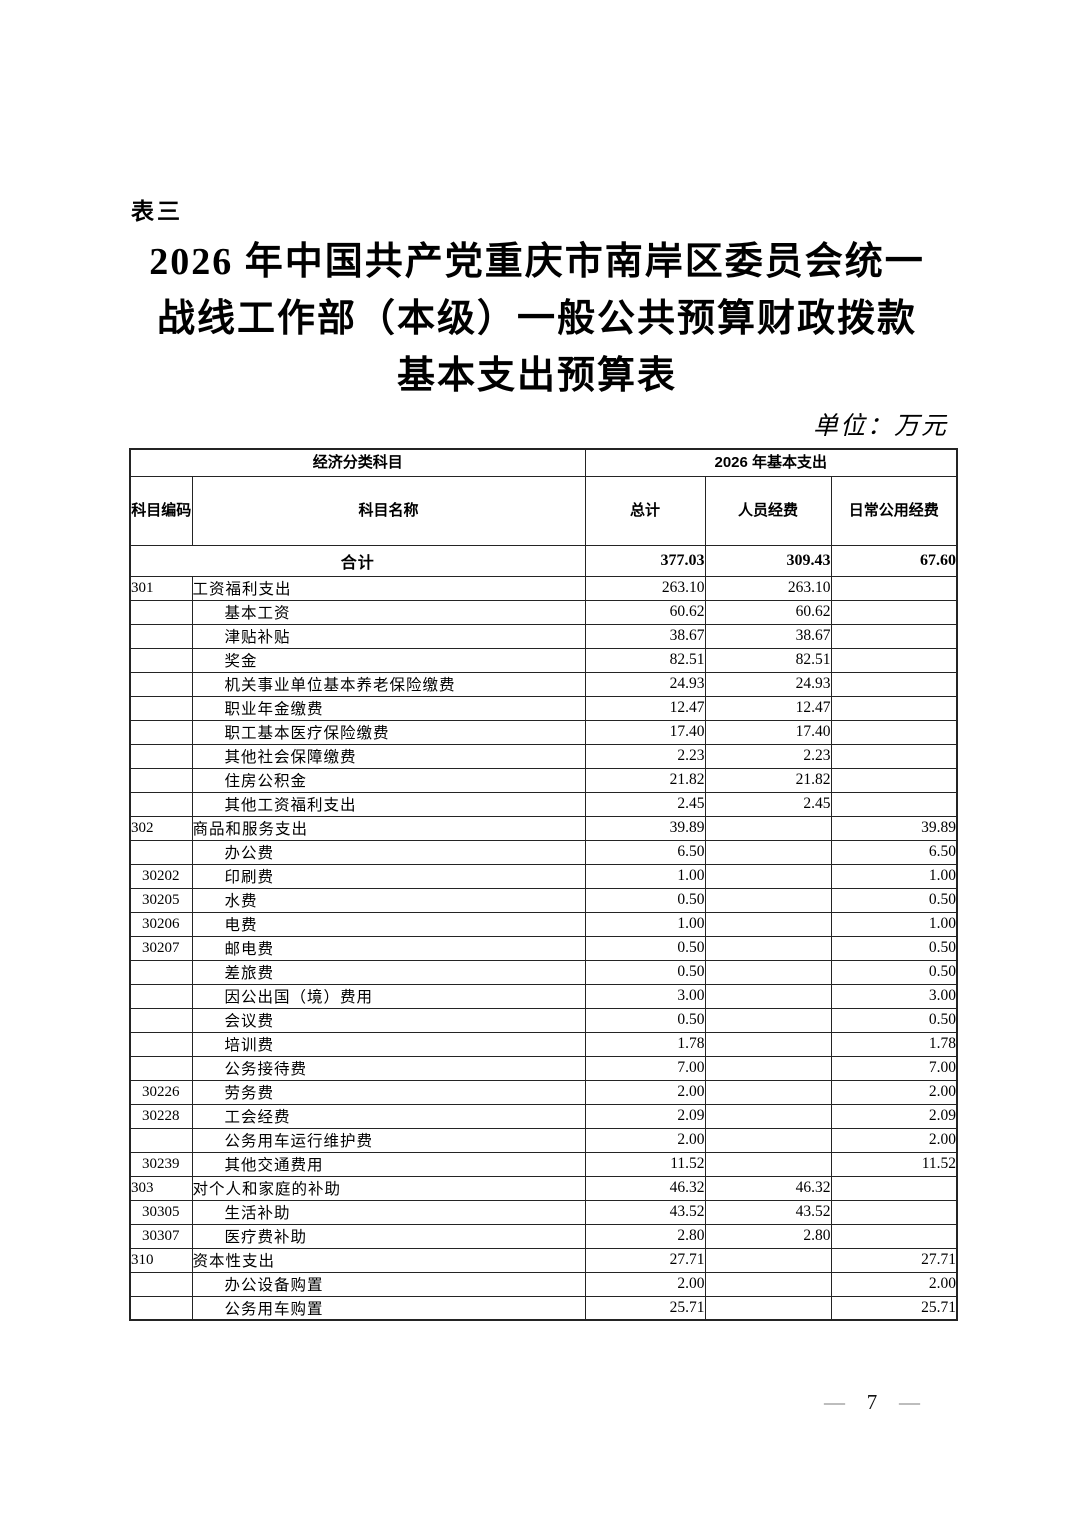 This screenshot has height=1520, width=1074. I want to click on row-total: 7.00, so click(645, 1068).